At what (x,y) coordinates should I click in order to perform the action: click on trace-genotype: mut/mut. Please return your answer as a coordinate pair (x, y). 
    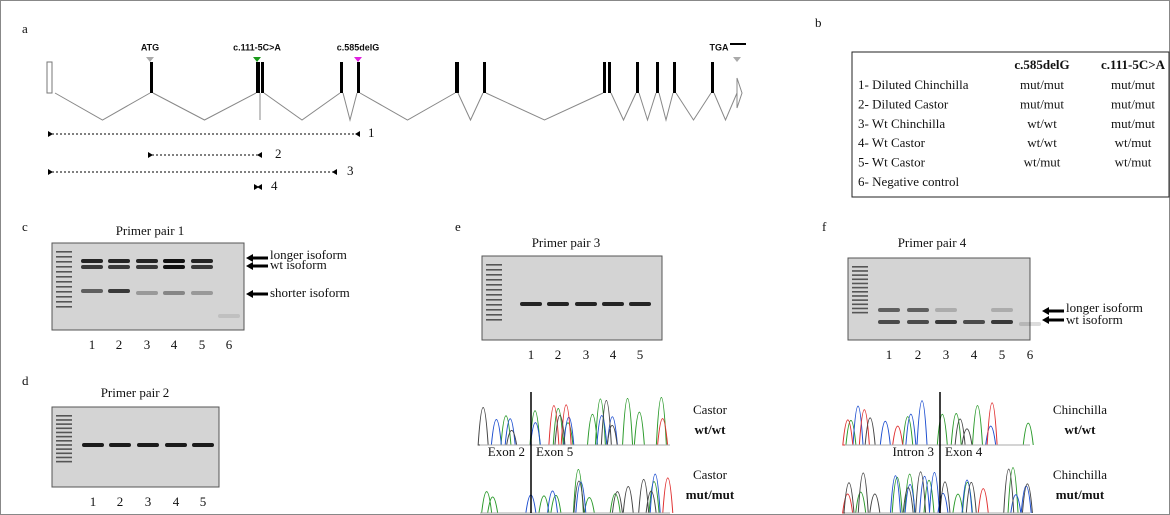
    Looking at the image, I should click on (1080, 494).